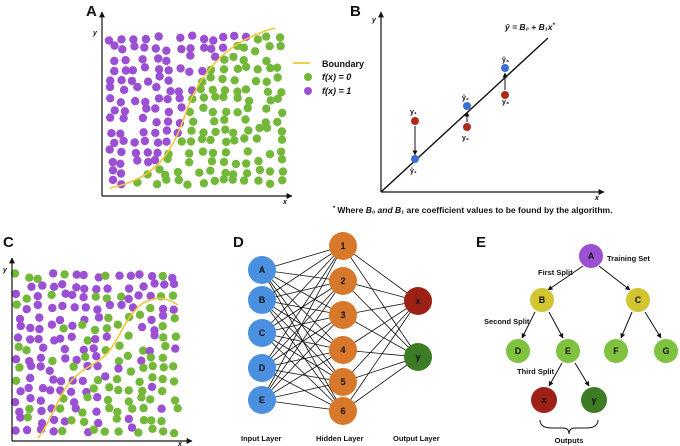 The image size is (680, 446). Describe the element at coordinates (505, 102) in the screenshot. I see `actual-label-3: y₃` at that location.